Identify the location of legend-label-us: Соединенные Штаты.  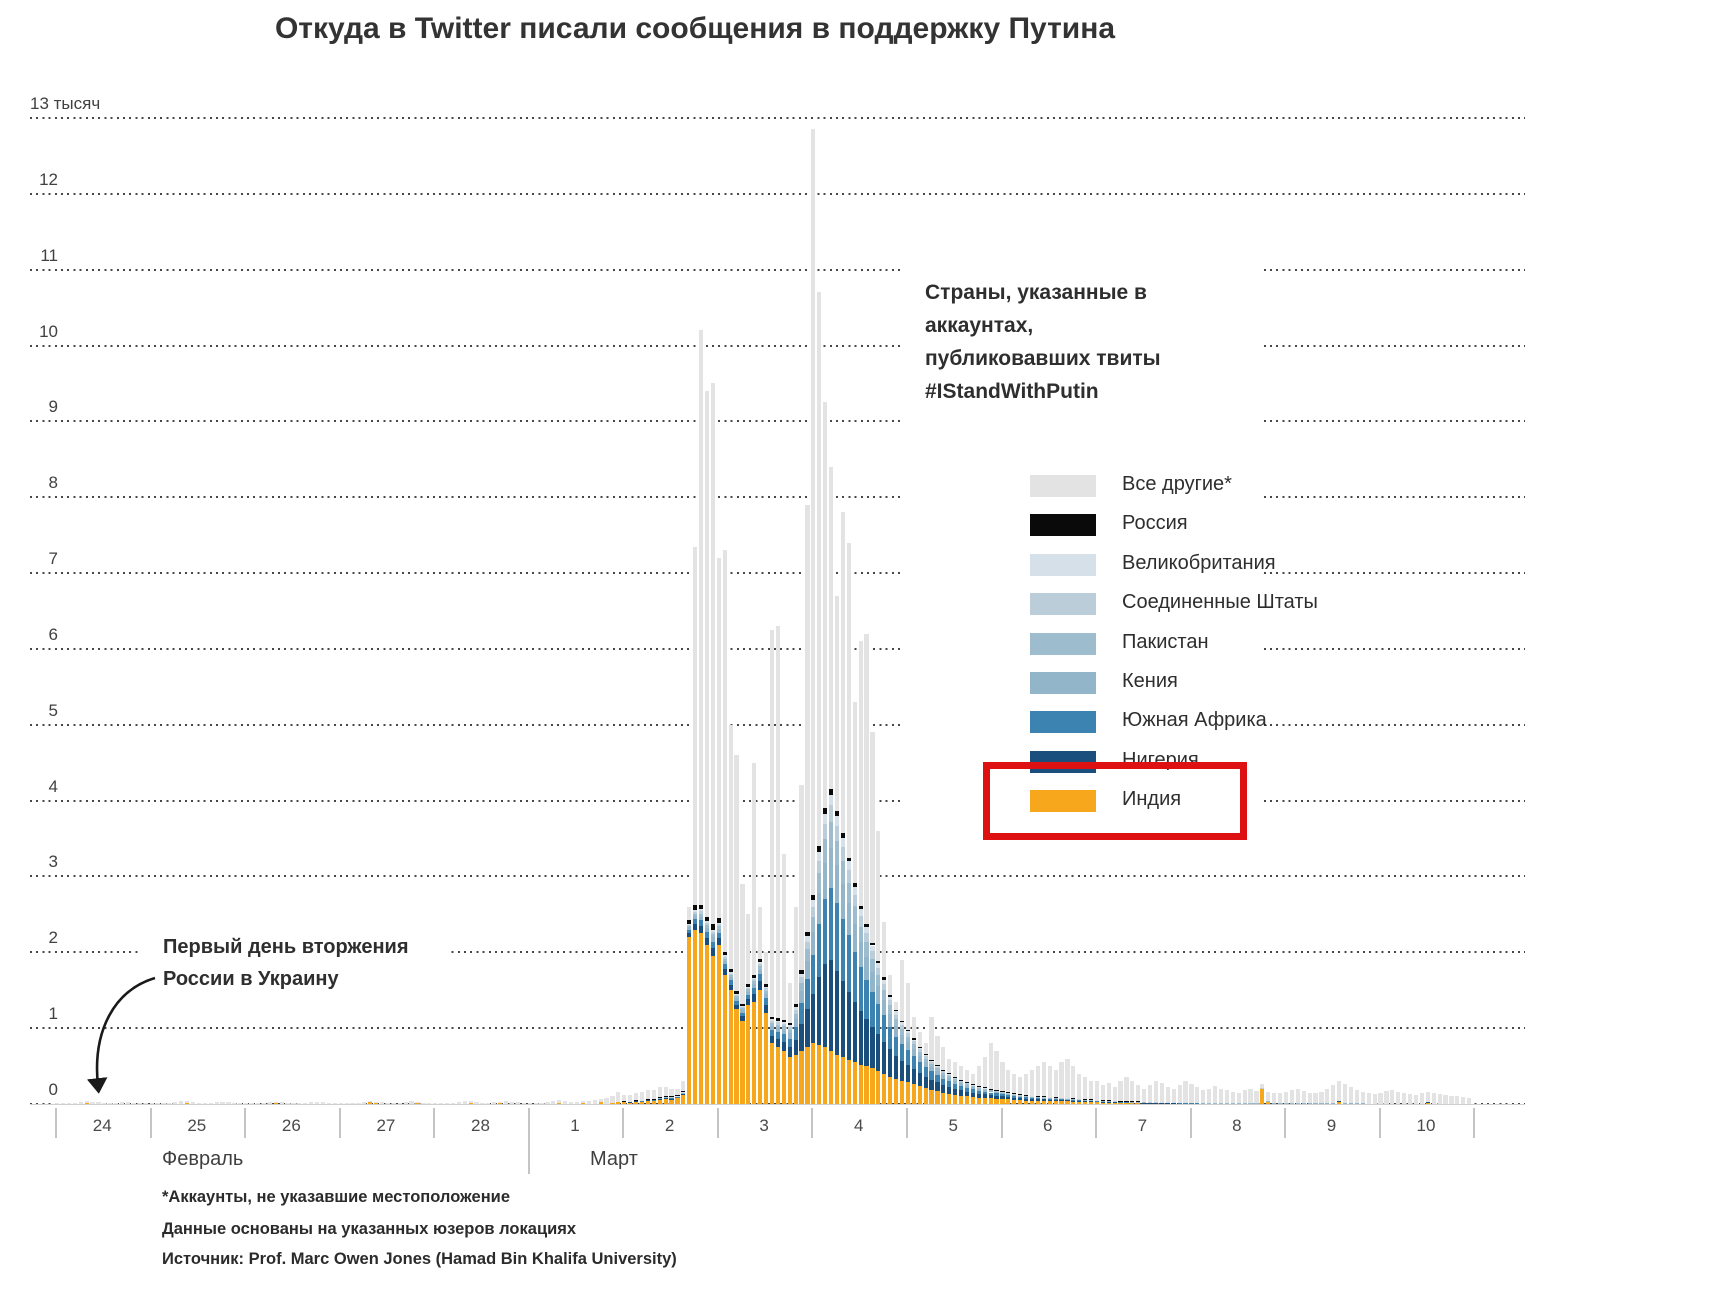
(1220, 602).